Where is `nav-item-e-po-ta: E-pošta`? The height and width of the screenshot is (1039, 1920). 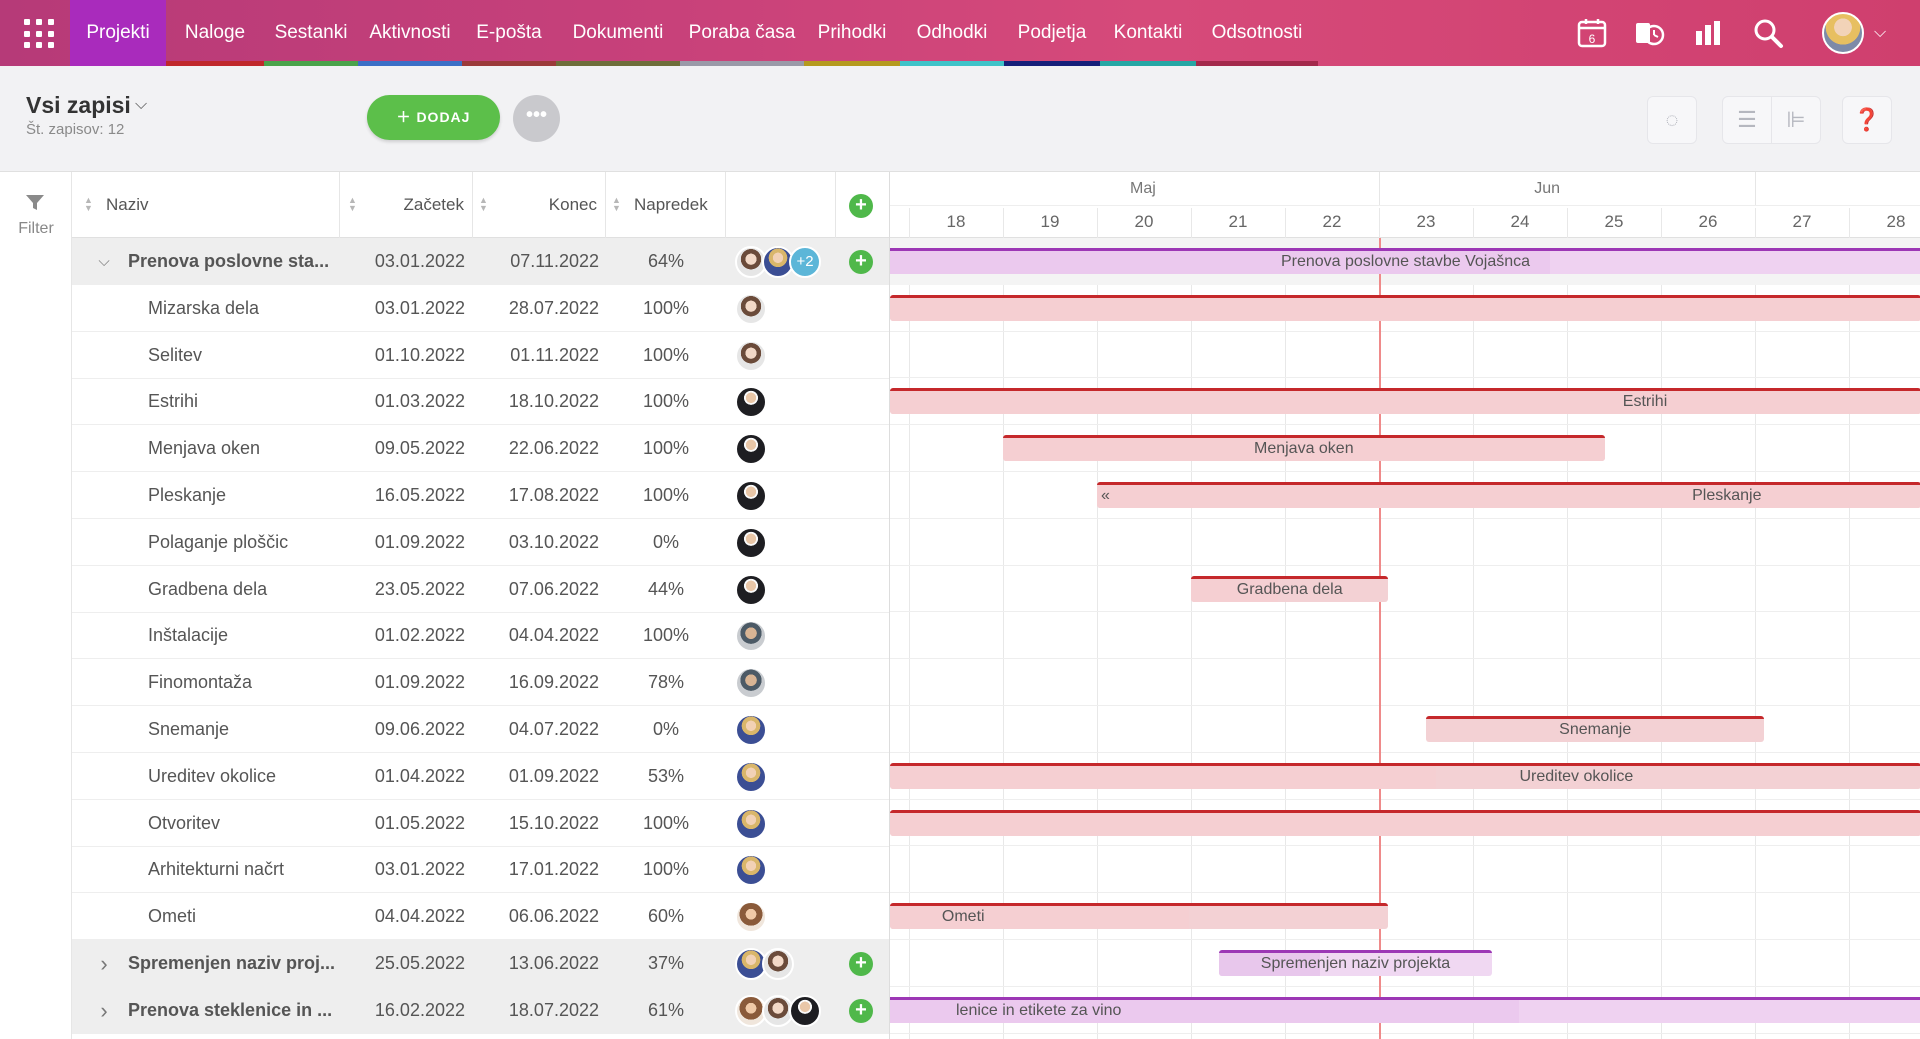 nav-item-e-po-ta: E-pošta is located at coordinates (509, 33).